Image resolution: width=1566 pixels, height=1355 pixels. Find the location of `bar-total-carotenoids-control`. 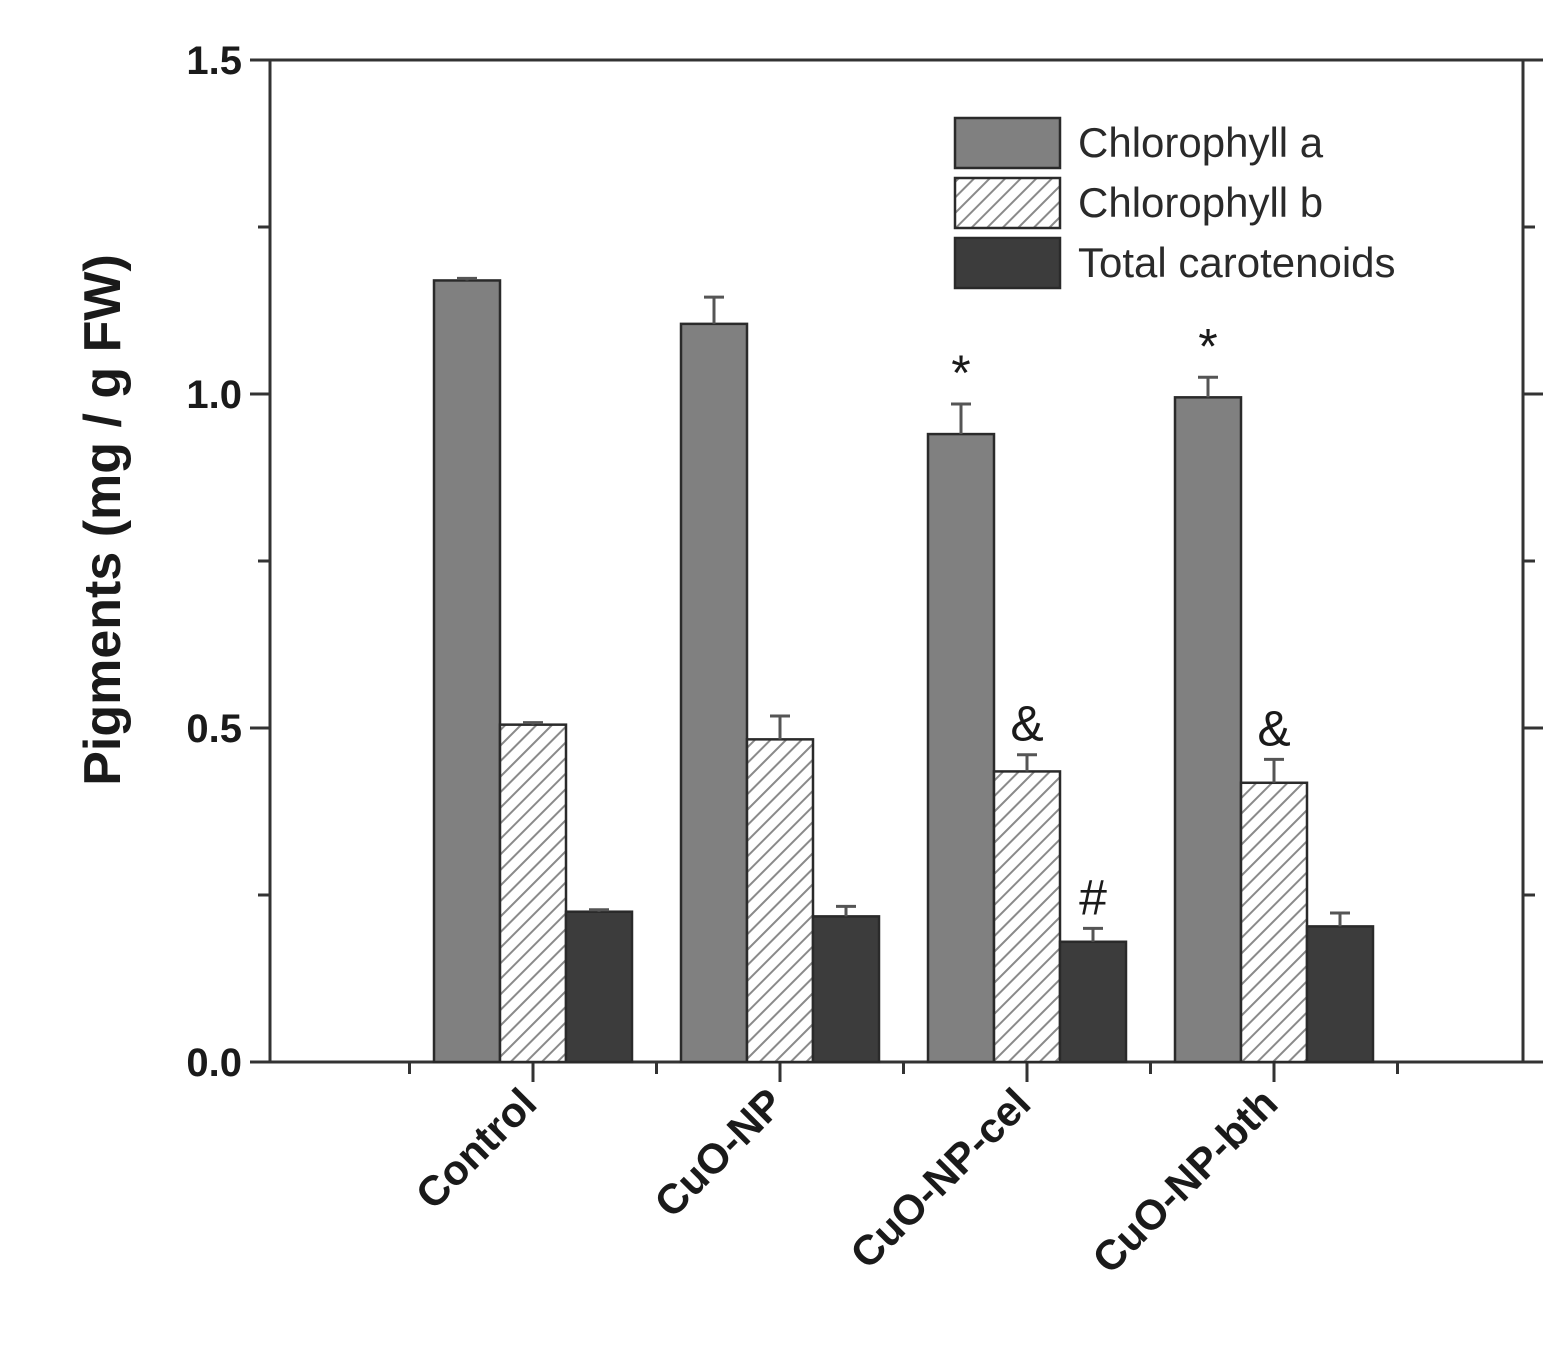

bar-total-carotenoids-control is located at coordinates (599, 987).